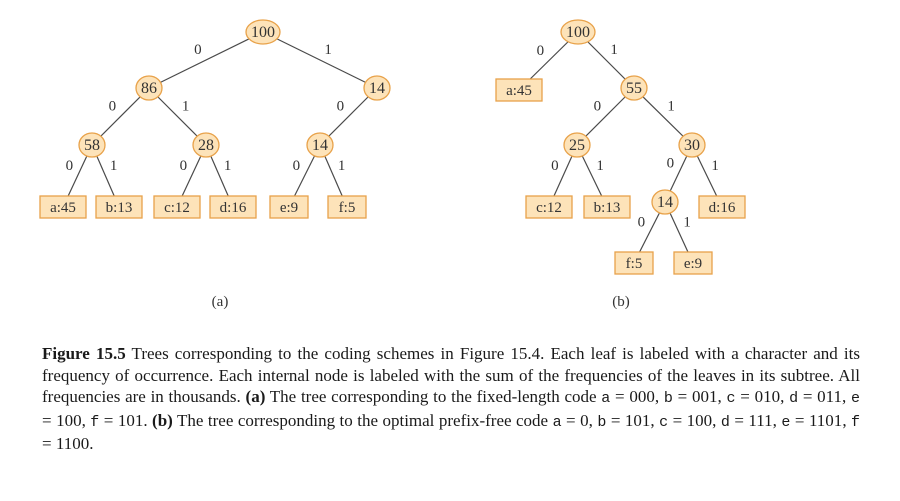 This screenshot has height=501, width=900. What do you see at coordinates (584, 420) in the screenshot?
I see `code-value: 0` at bounding box center [584, 420].